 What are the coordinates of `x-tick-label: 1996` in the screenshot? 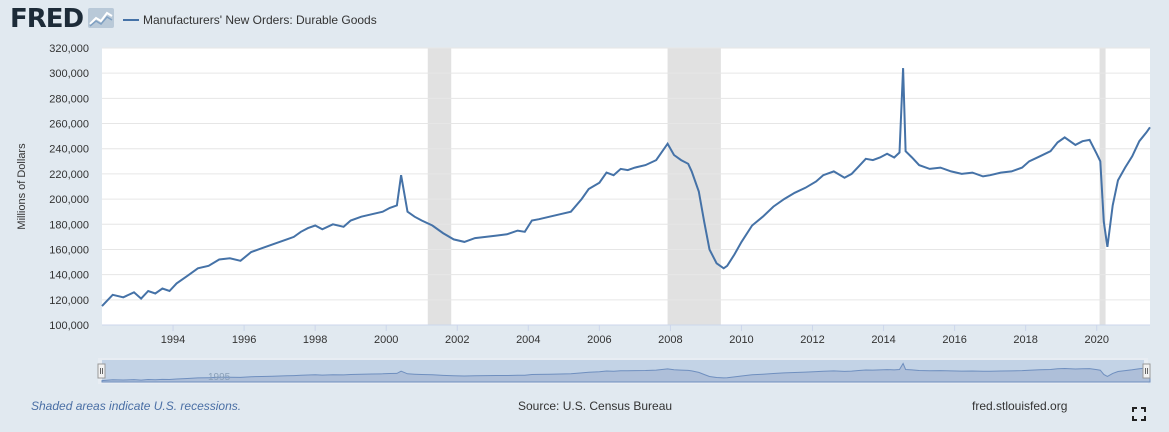 It's located at (244, 340).